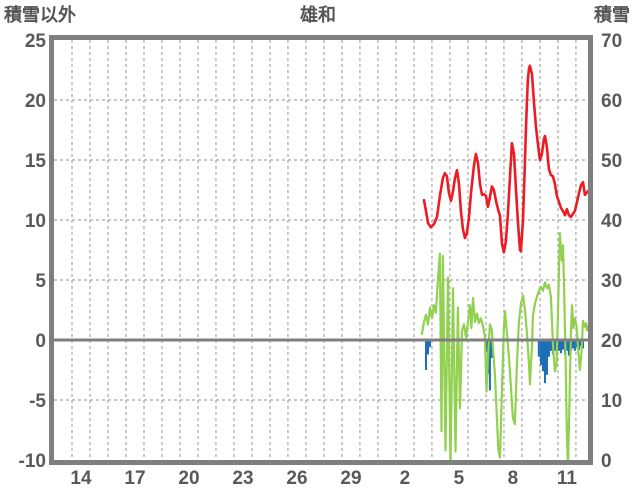 Image resolution: width=636 pixels, height=501 pixels. What do you see at coordinates (36, 41) in the screenshot?
I see `left-axis-tick-label: 25` at bounding box center [36, 41].